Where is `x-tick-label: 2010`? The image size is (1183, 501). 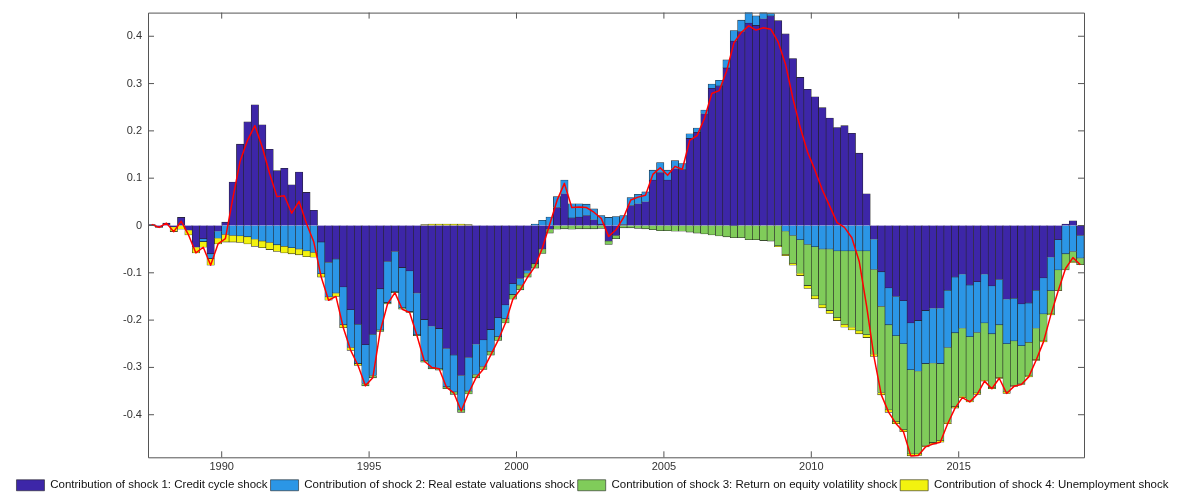
x-tick-label: 2010 is located at coordinates (811, 465).